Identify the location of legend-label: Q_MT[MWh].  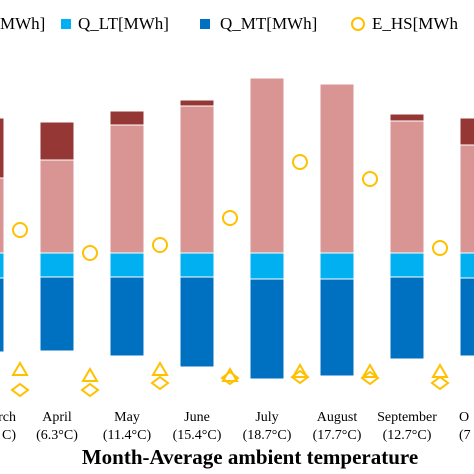
(268, 23).